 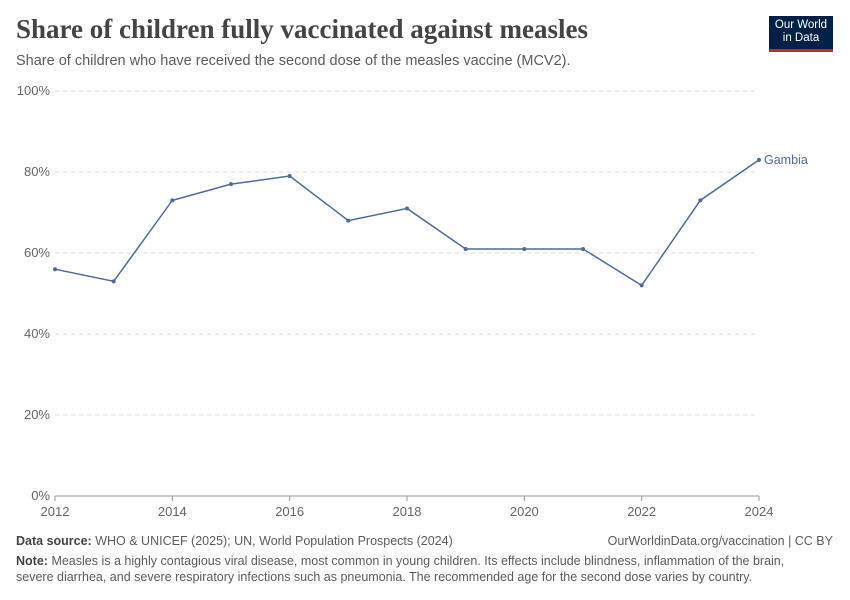 What do you see at coordinates (32, 561) in the screenshot?
I see `note-label: Note:` at bounding box center [32, 561].